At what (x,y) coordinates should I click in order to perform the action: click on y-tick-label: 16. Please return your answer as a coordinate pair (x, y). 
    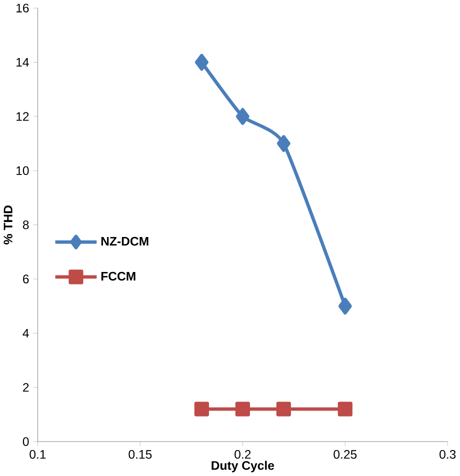
    Looking at the image, I should click on (22, 8).